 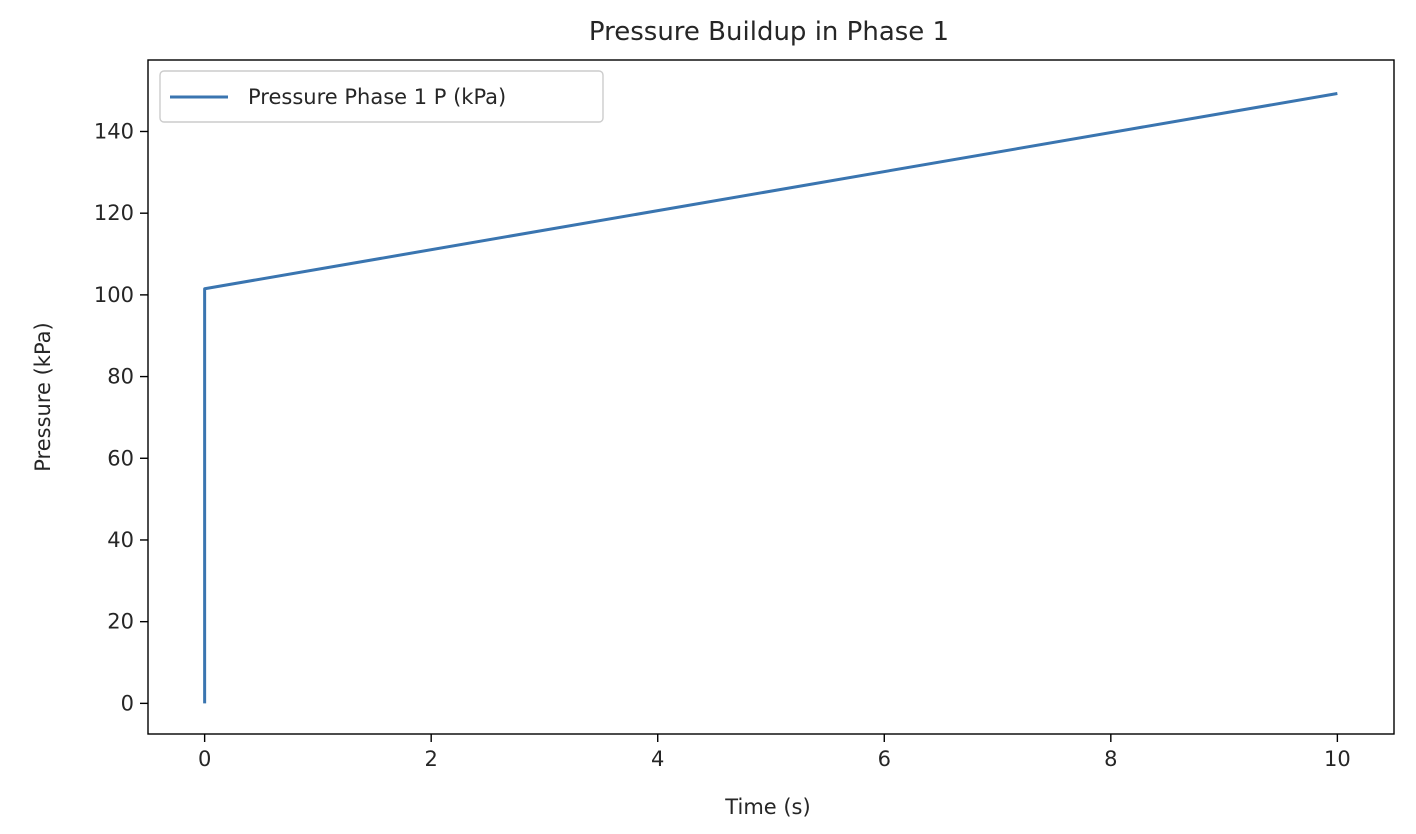 I want to click on x-axis-ticks: 0 2 4 6 8 10, so click(x=774, y=752).